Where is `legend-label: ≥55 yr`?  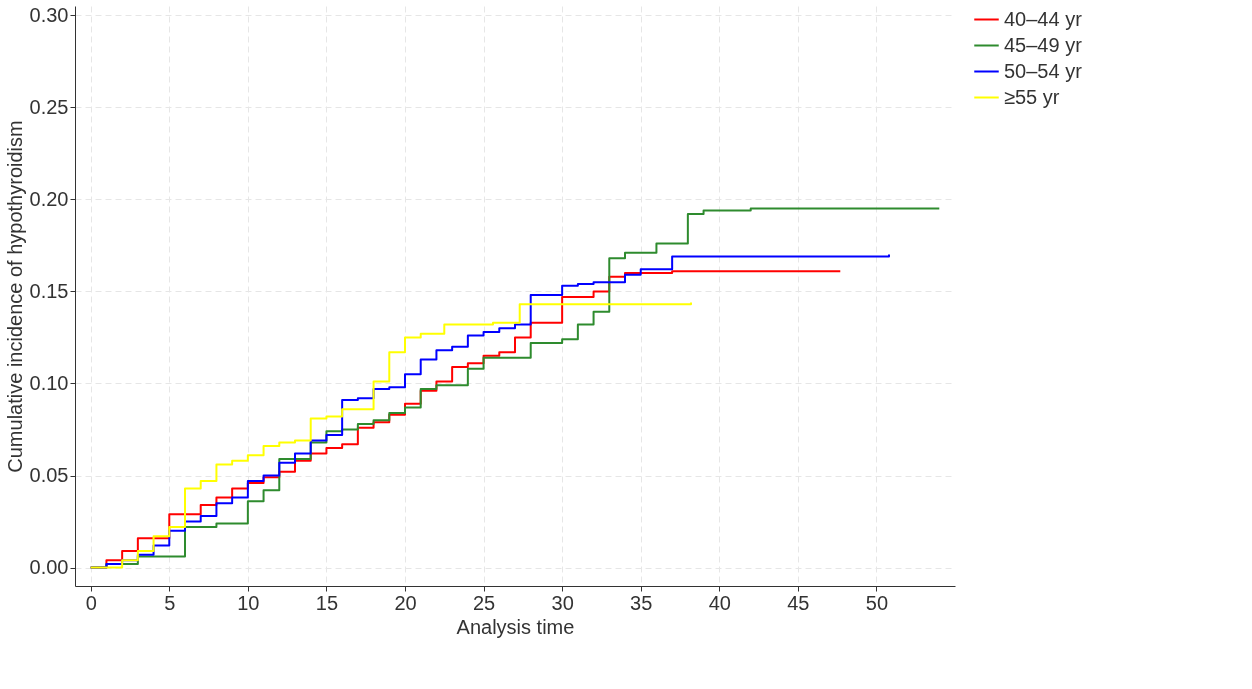
legend-label: ≥55 yr is located at coordinates (1032, 96).